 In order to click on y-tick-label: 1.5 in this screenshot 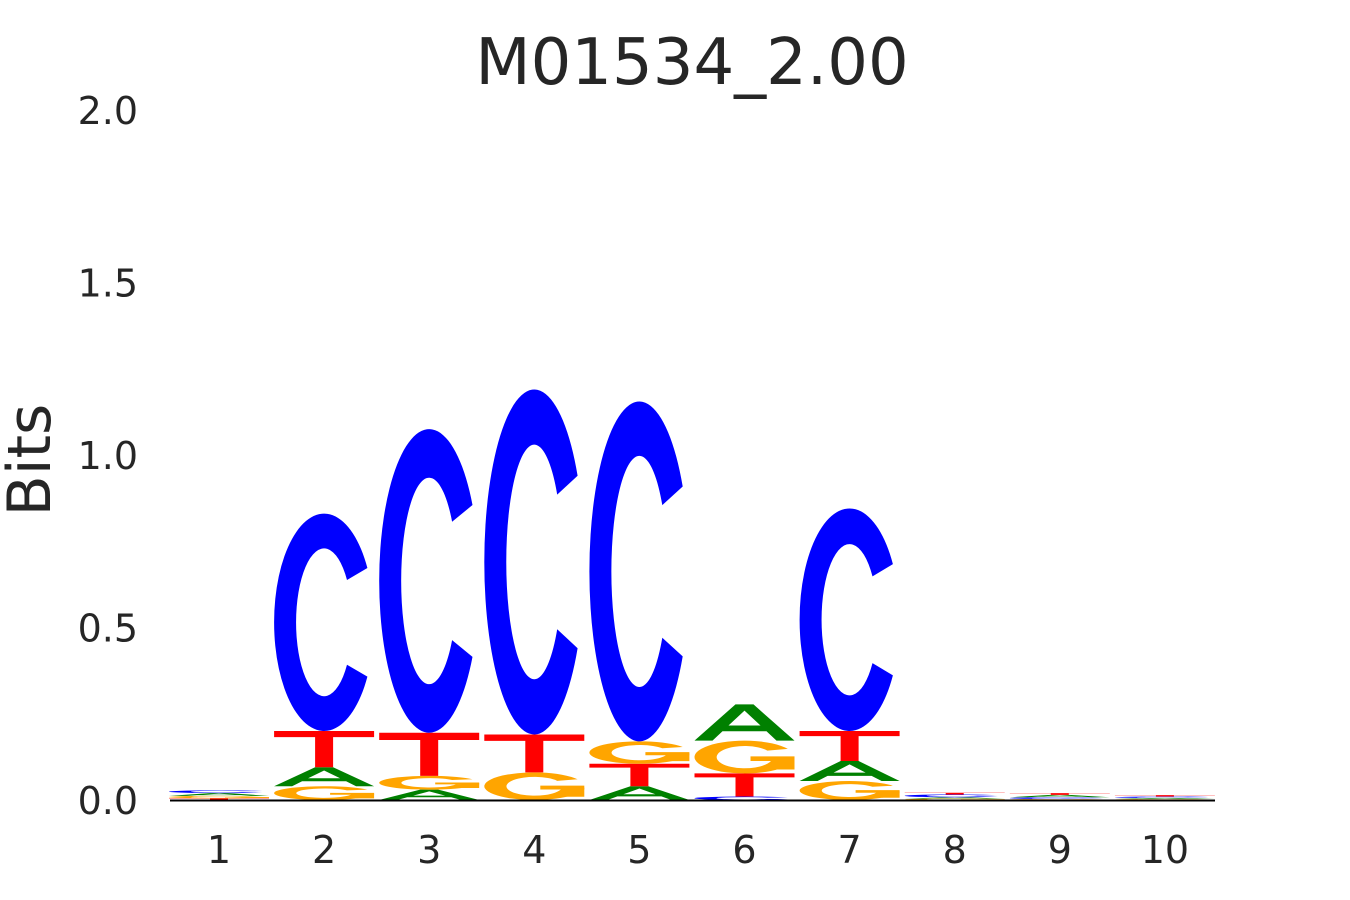, I will do `click(108, 284)`.